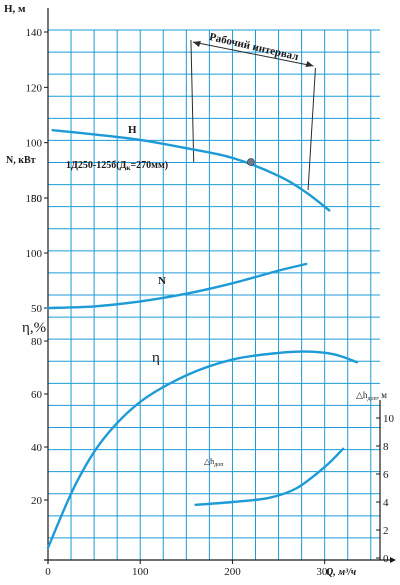 The height and width of the screenshot is (585, 400). What do you see at coordinates (34, 328) in the screenshot?
I see `eta-axis-label: η,%` at bounding box center [34, 328].